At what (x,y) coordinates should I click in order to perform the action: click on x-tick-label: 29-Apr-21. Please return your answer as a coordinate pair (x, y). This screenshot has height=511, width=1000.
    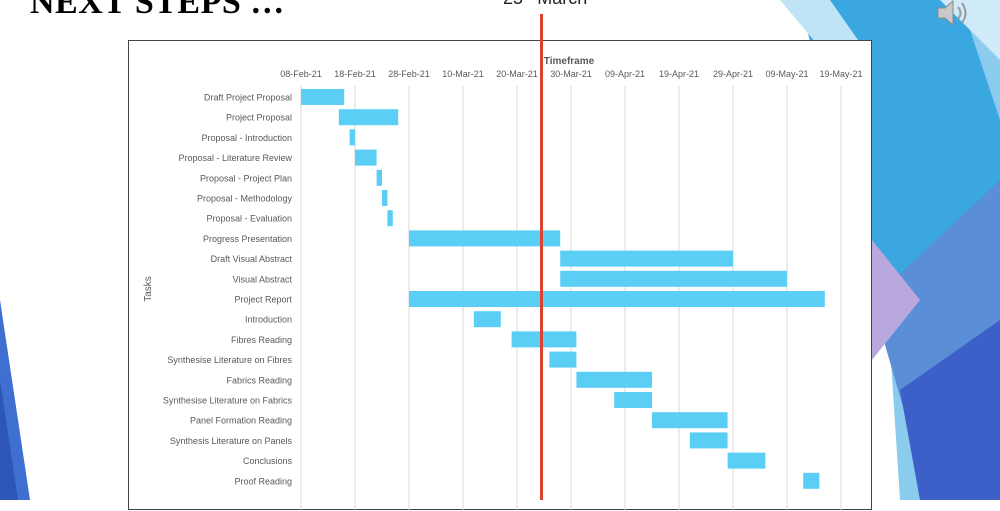
    Looking at the image, I should click on (733, 74).